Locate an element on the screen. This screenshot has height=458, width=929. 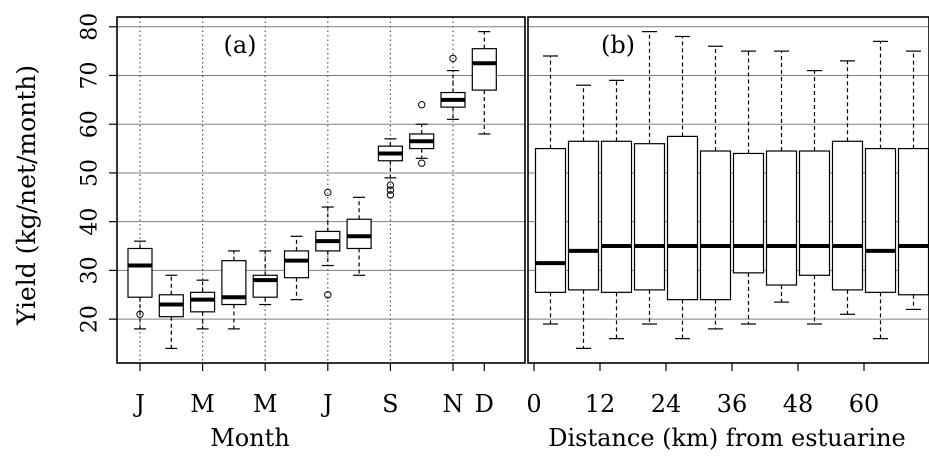
x-tick-label: D is located at coordinates (484, 404).